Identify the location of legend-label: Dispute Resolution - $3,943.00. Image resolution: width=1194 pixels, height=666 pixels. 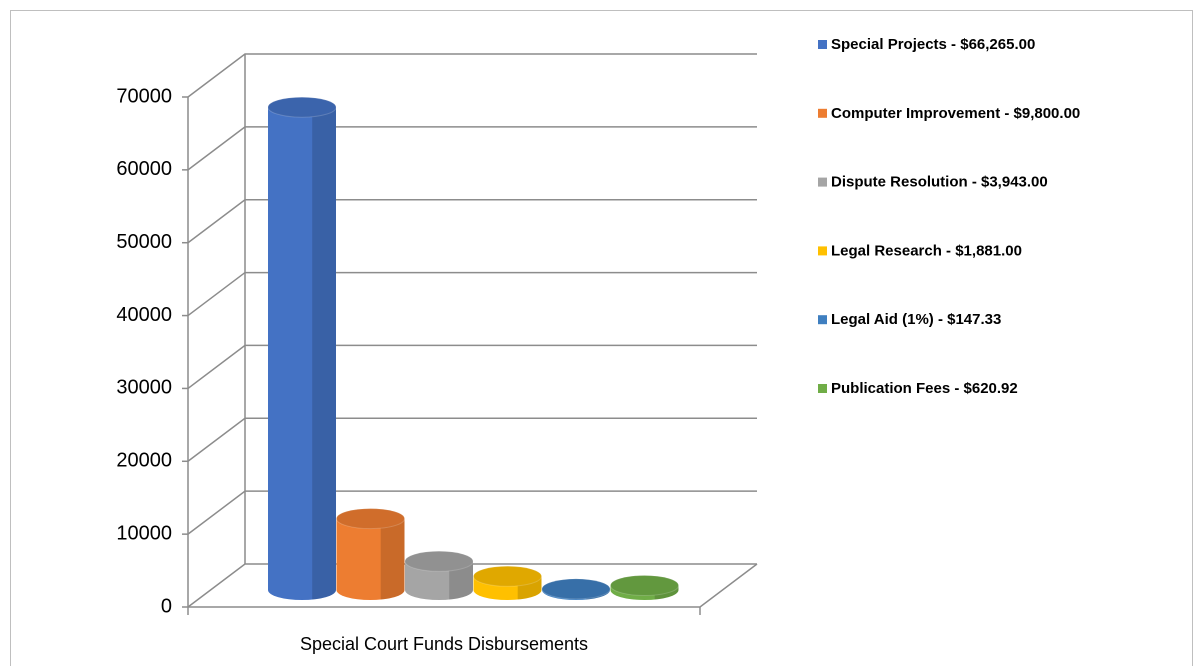
(939, 182).